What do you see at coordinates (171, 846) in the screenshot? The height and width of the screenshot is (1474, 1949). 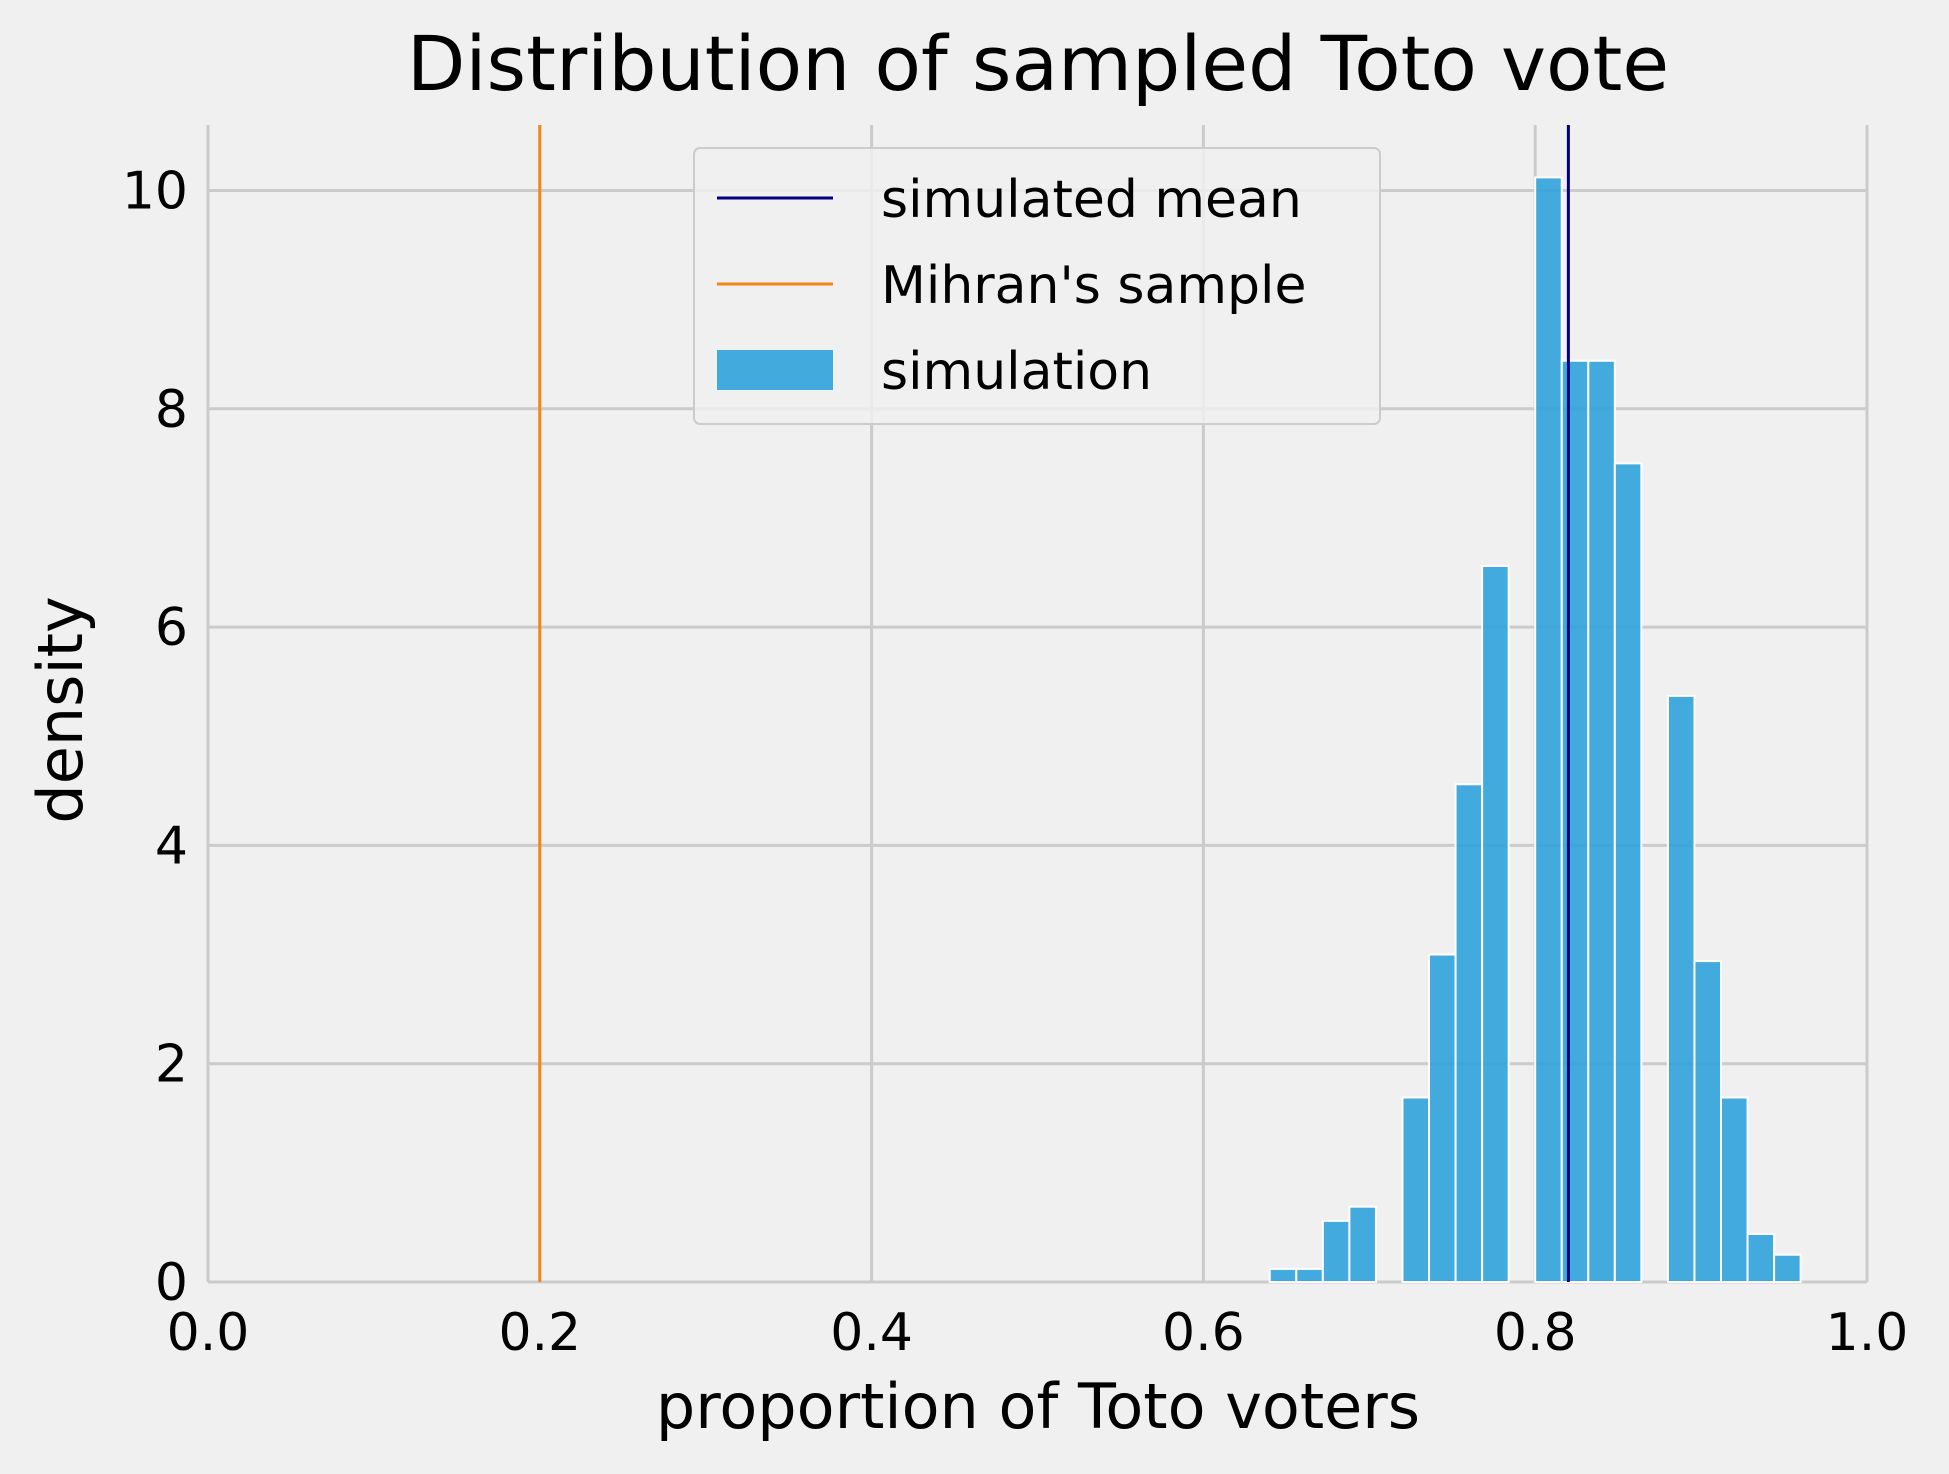 I see `y-tick-label-2: 4` at bounding box center [171, 846].